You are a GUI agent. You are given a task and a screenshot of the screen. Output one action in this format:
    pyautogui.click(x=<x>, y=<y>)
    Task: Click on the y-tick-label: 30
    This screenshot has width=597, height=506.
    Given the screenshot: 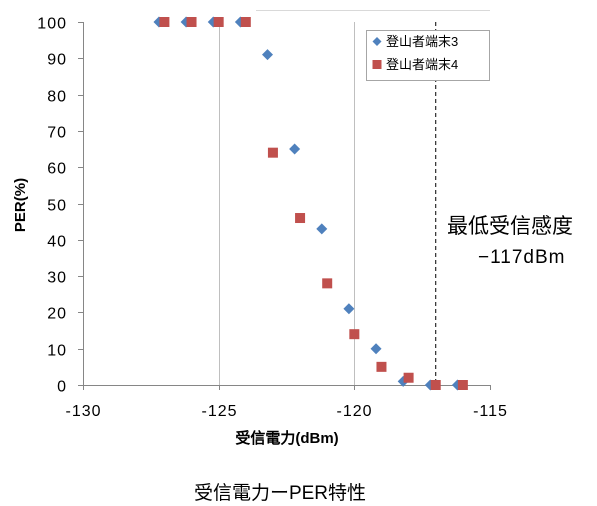 What is the action you would take?
    pyautogui.click(x=57, y=278)
    